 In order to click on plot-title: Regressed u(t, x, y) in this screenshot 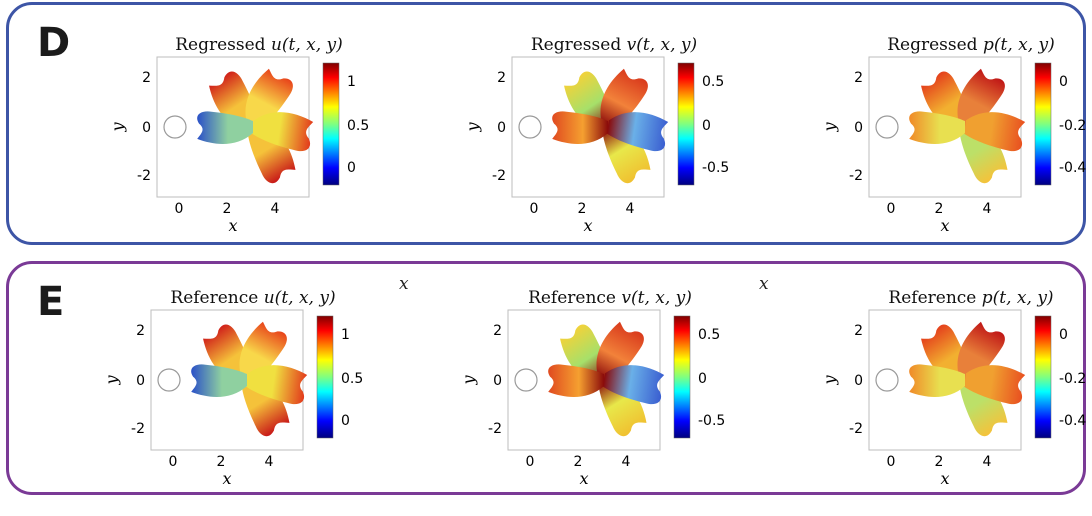, I will do `click(259, 45)`.